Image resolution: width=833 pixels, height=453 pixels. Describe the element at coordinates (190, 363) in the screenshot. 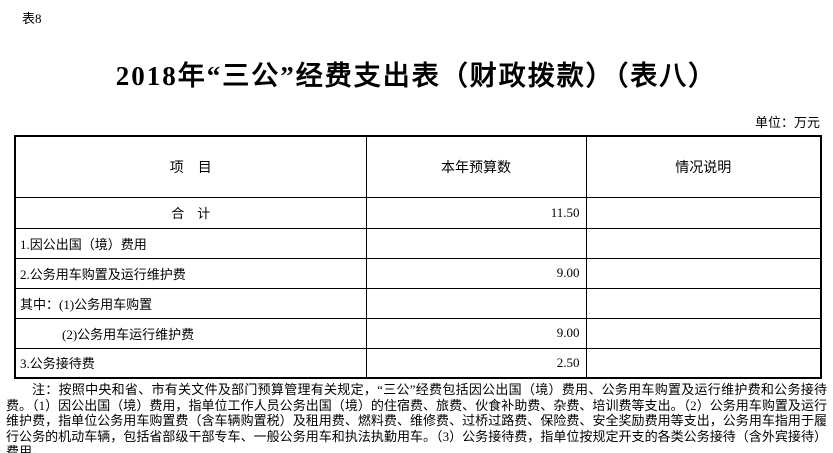

I see `row-label: 3.公务接待费` at that location.